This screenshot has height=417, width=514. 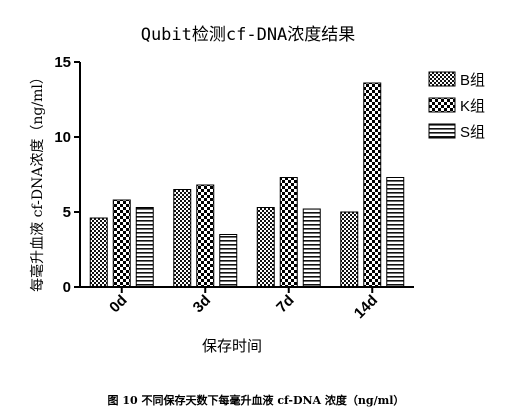 I want to click on legend-label-1: B组, so click(x=472, y=80).